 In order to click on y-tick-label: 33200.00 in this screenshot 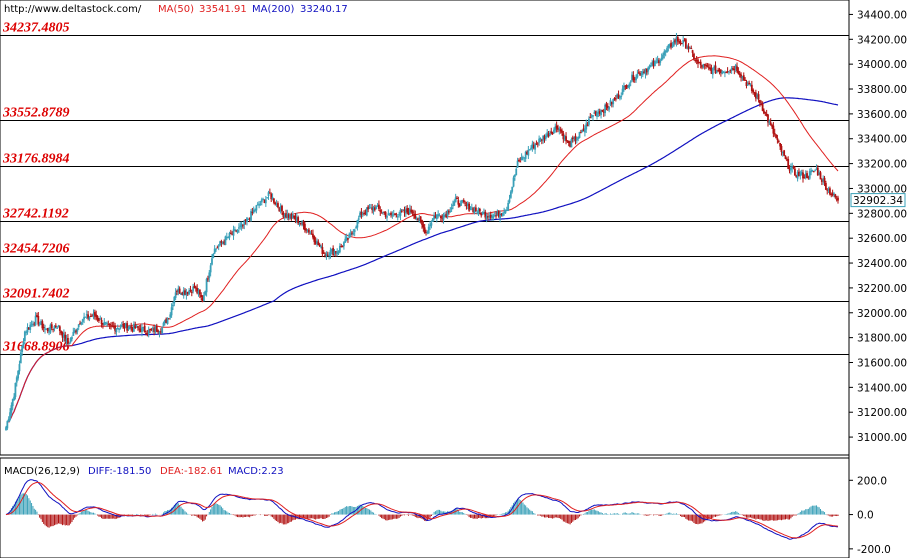, I will do `click(882, 165)`.